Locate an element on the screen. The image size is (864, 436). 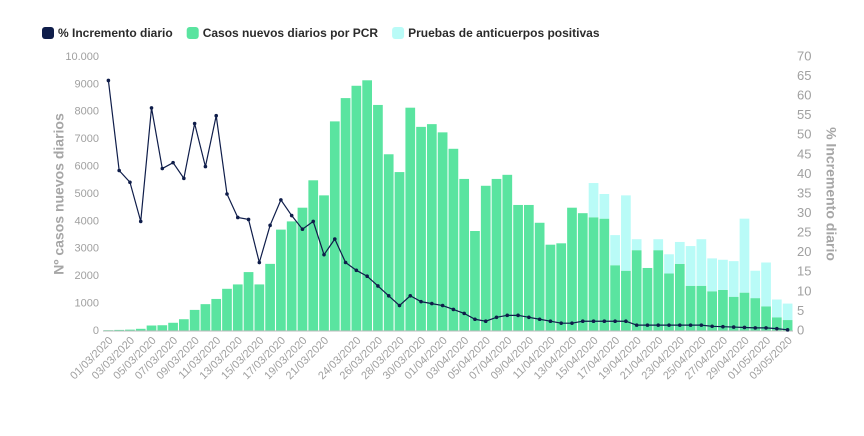
y2-tick-label: 35 is located at coordinates (804, 192).